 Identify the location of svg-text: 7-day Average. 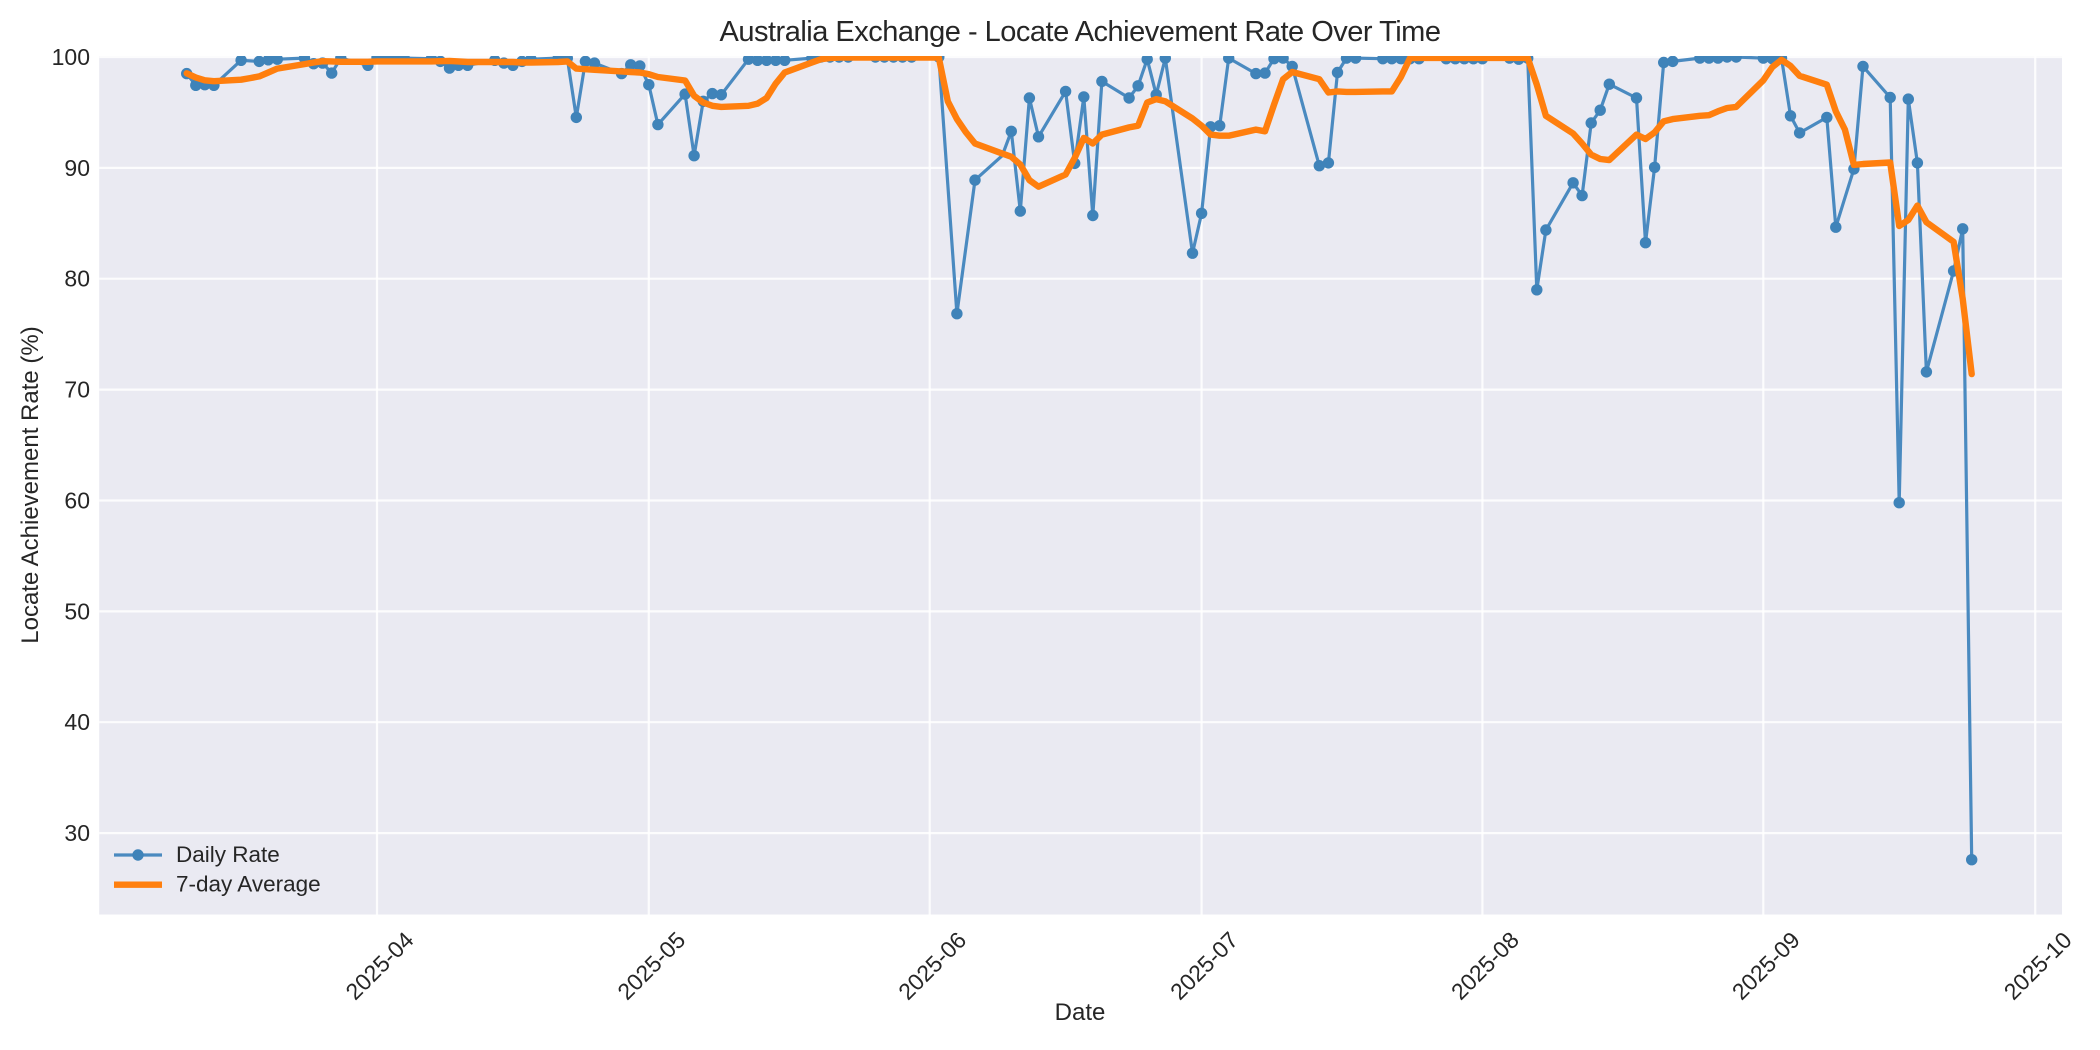
(248, 884).